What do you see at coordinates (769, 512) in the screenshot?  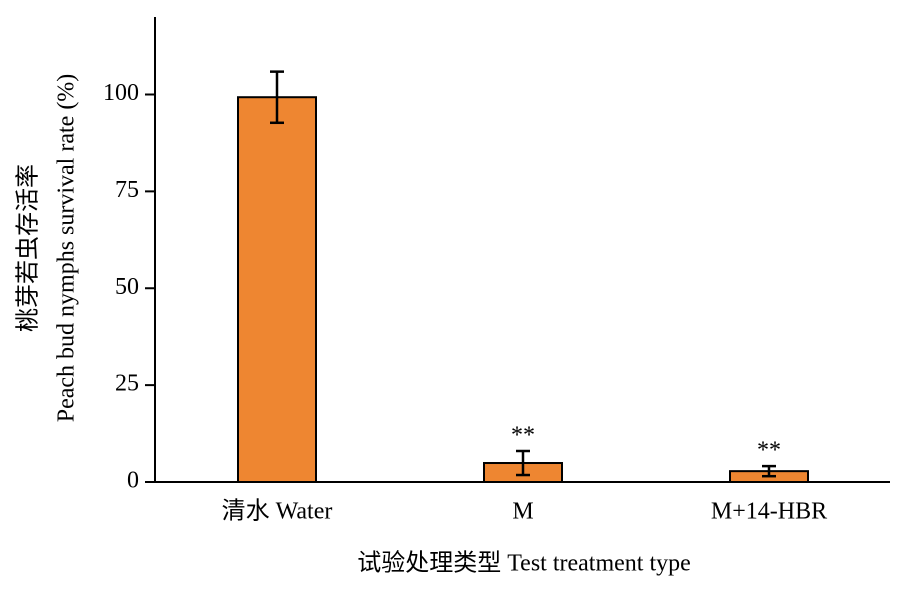 I see `x-tick-label: M+14-HBR` at bounding box center [769, 512].